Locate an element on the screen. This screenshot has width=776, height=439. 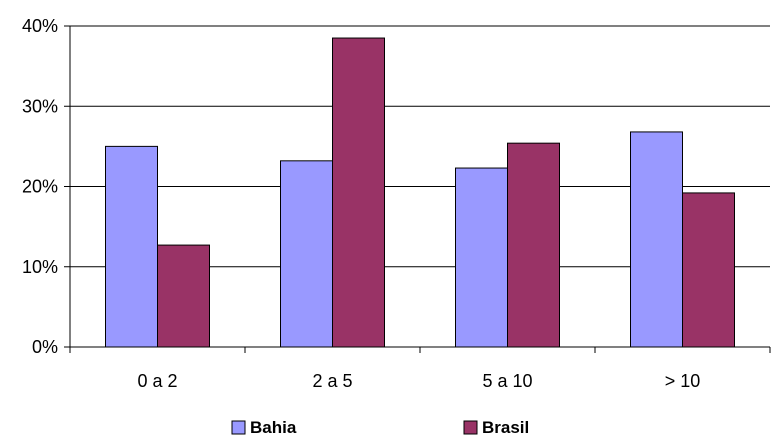
x-tick-label: 2 a 5 is located at coordinates (332, 381).